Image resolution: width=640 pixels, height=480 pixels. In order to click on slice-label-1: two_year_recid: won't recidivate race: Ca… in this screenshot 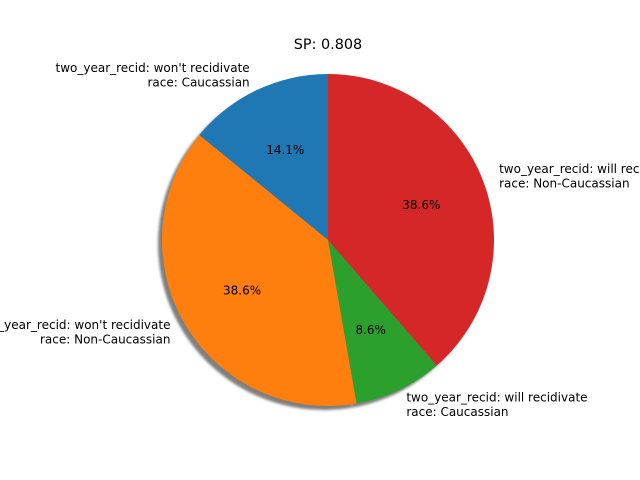, I will do `click(153, 75)`.